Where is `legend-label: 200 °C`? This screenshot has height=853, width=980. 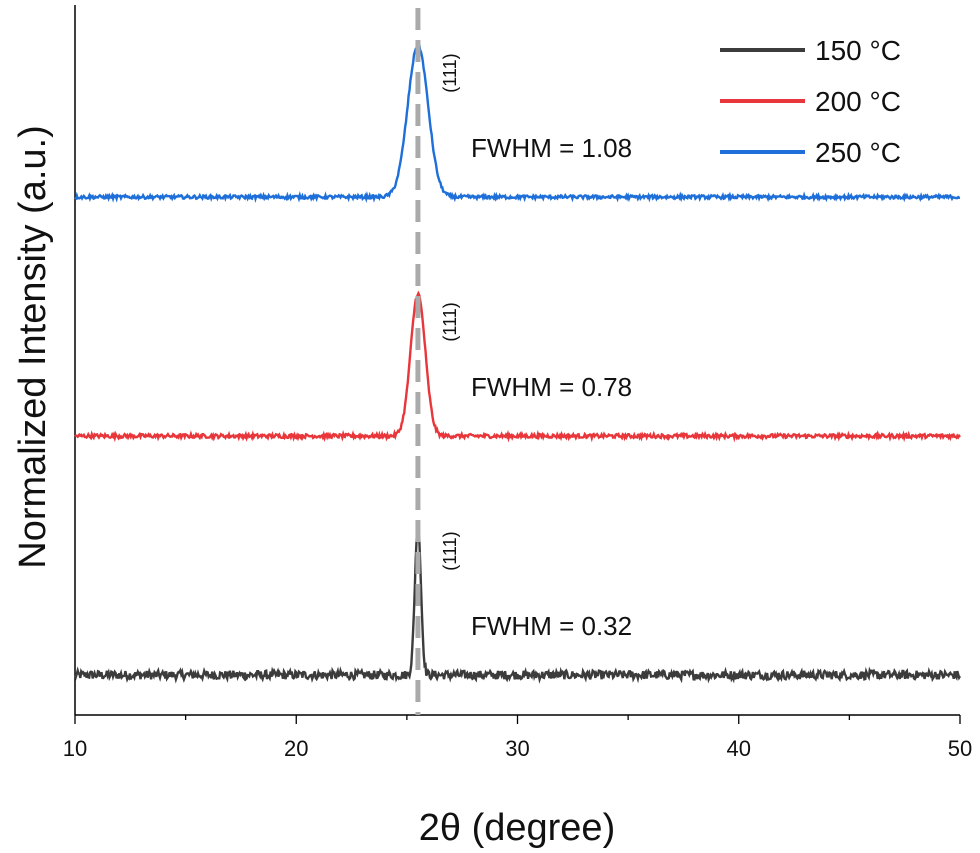 legend-label: 200 °C is located at coordinates (858, 101).